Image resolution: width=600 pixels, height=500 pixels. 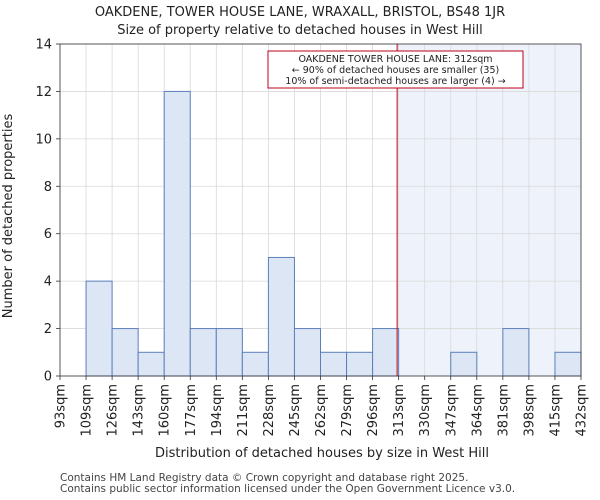 I want to click on x-tick-label: 381sqm, so click(x=503, y=410).